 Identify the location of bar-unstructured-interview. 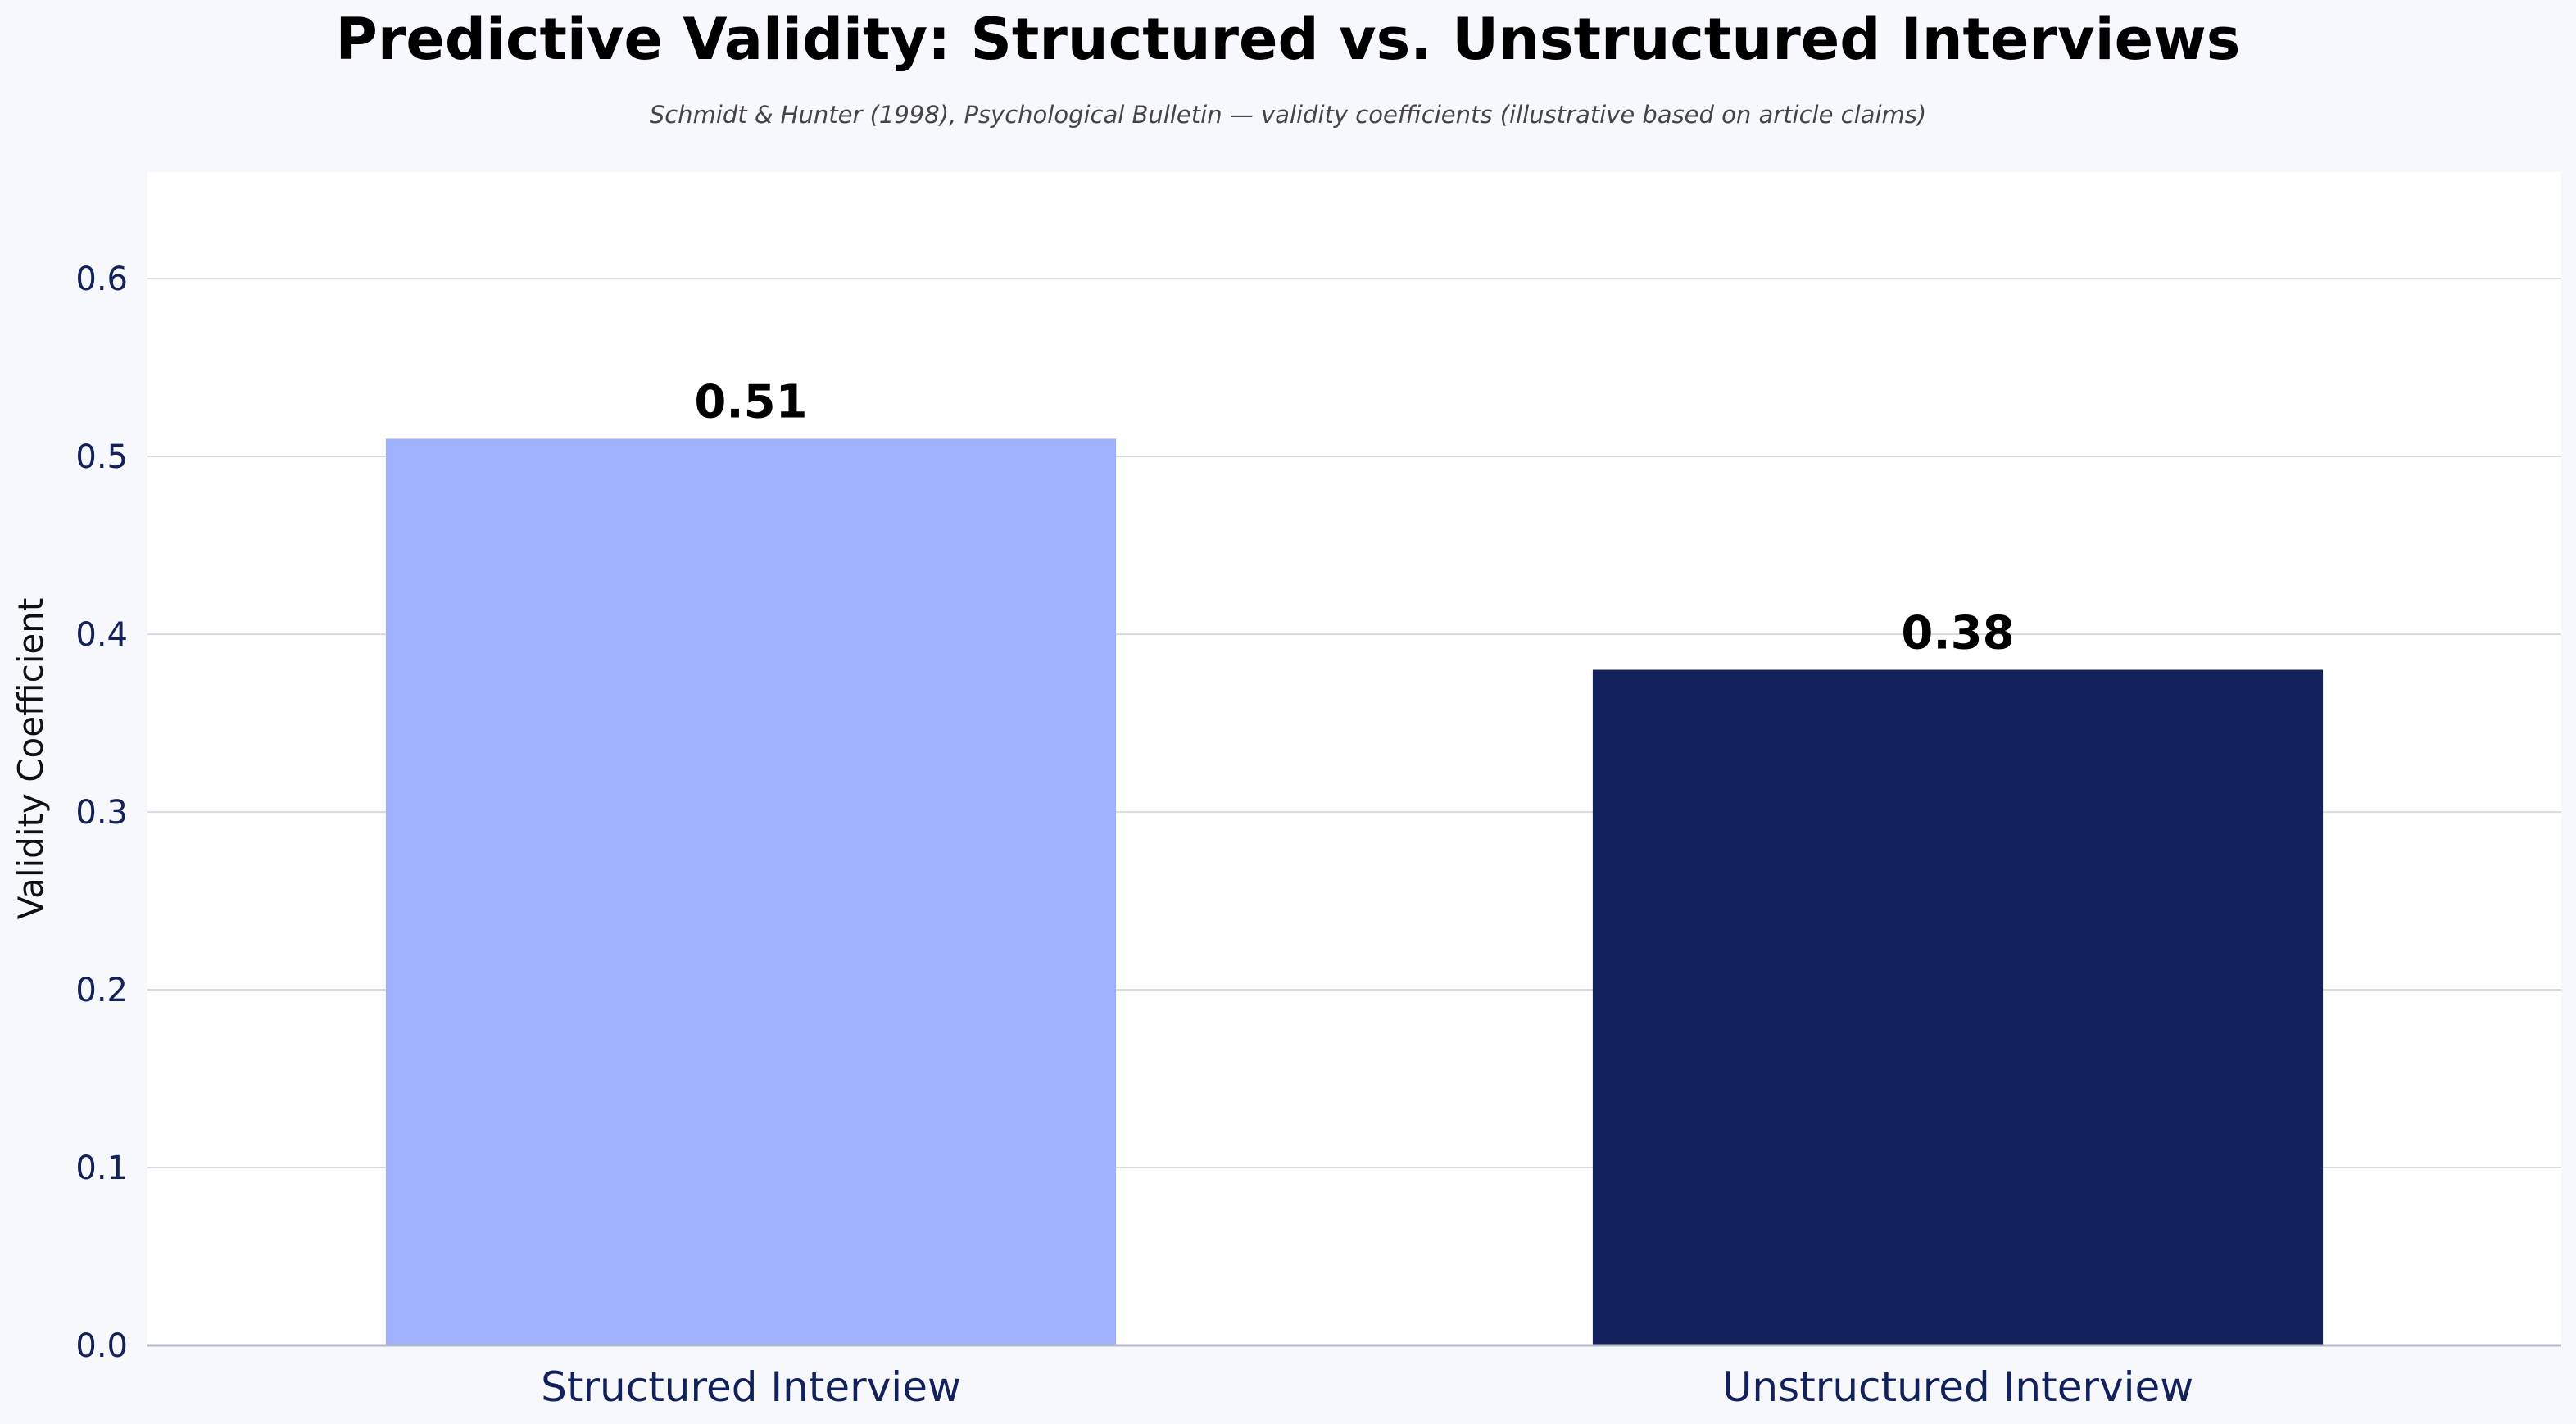
(1958, 1007).